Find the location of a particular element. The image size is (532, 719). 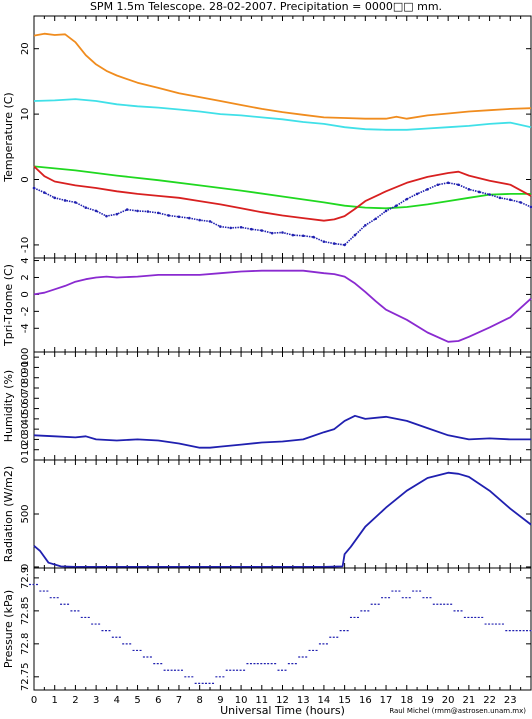

y-axis-label-tpri-tdome: Tpri-Tdome (C) is located at coordinates (8, 305).